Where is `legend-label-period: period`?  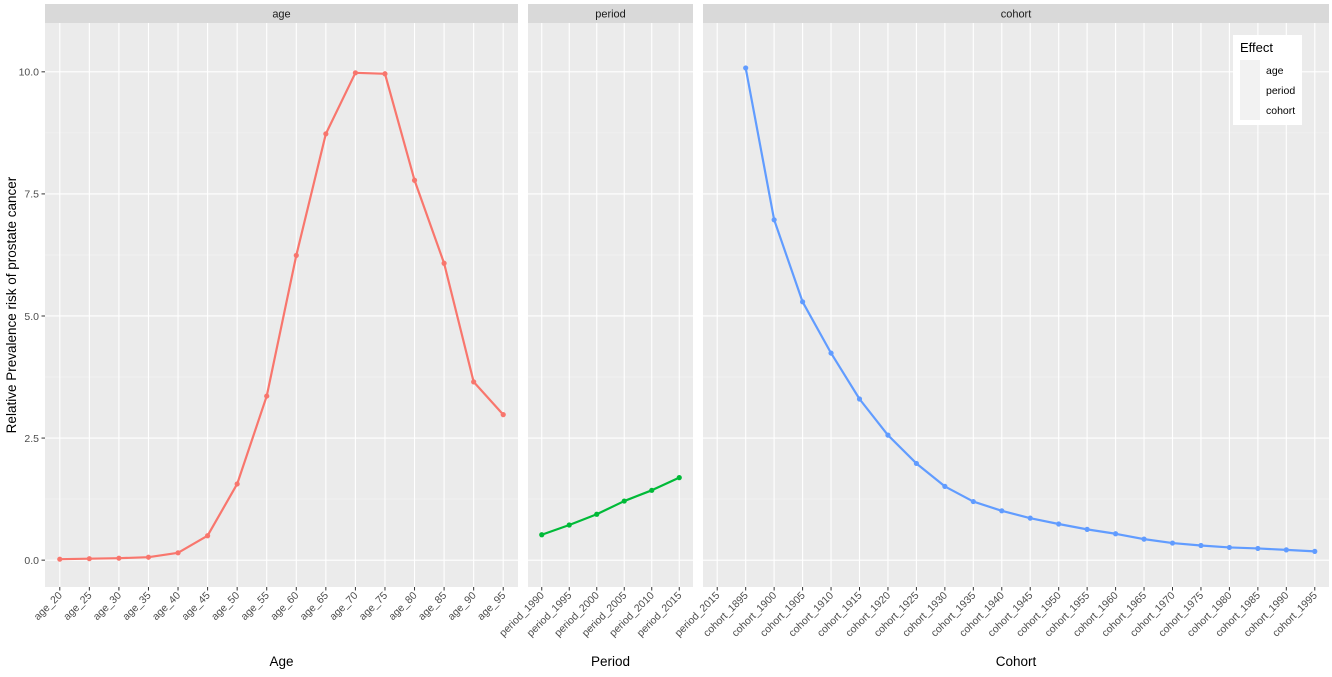
legend-label-period: period is located at coordinates (1280, 91).